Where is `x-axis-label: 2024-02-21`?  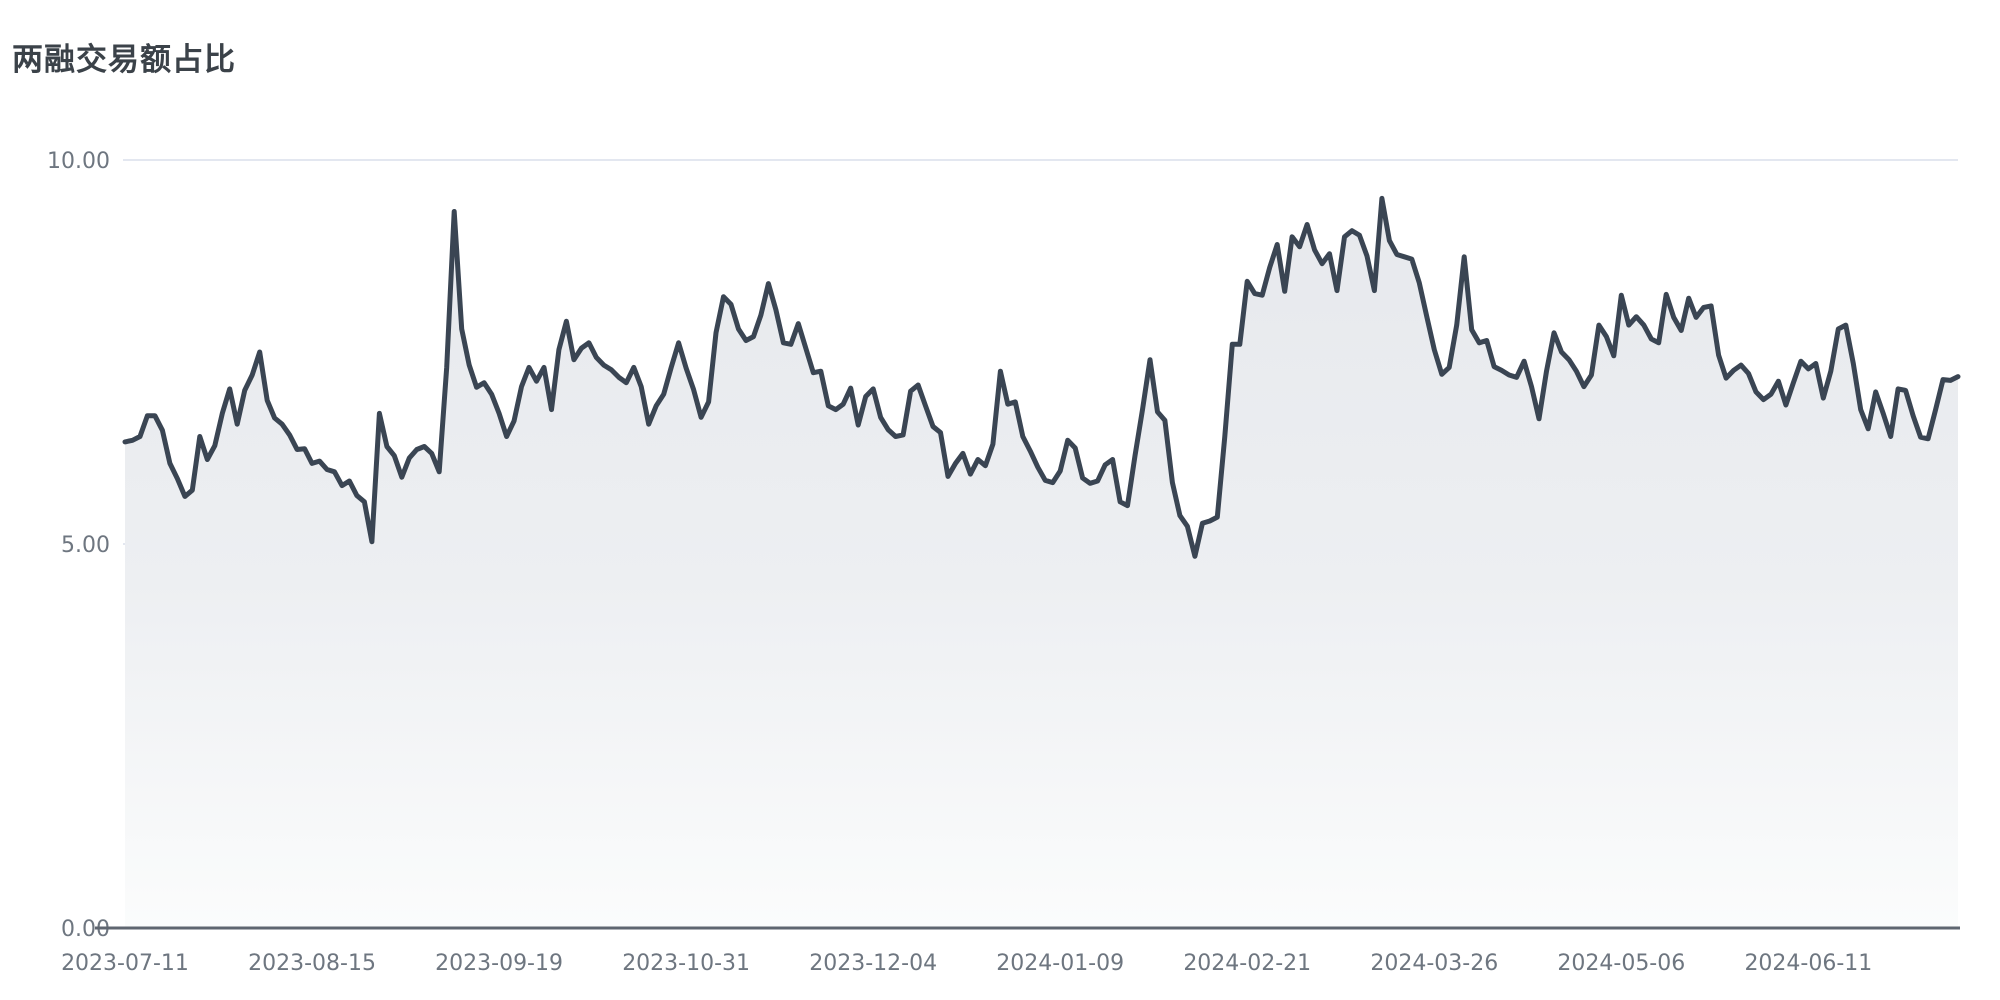 x-axis-label: 2024-02-21 is located at coordinates (1247, 963).